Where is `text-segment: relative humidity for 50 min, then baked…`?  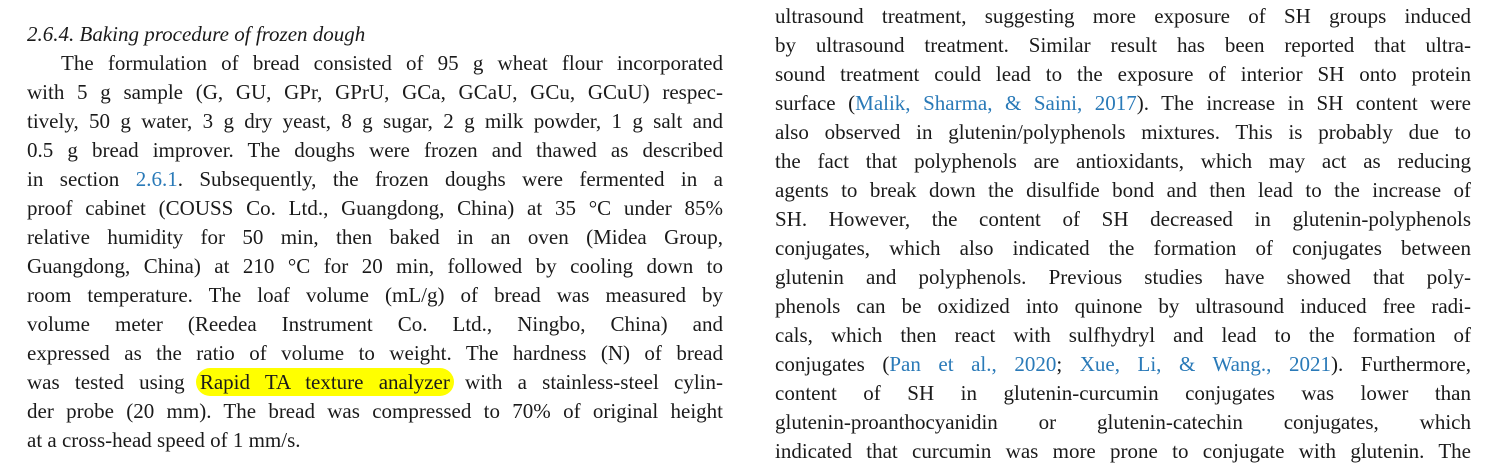 text-segment: relative humidity for 50 min, then baked… is located at coordinates (375, 237).